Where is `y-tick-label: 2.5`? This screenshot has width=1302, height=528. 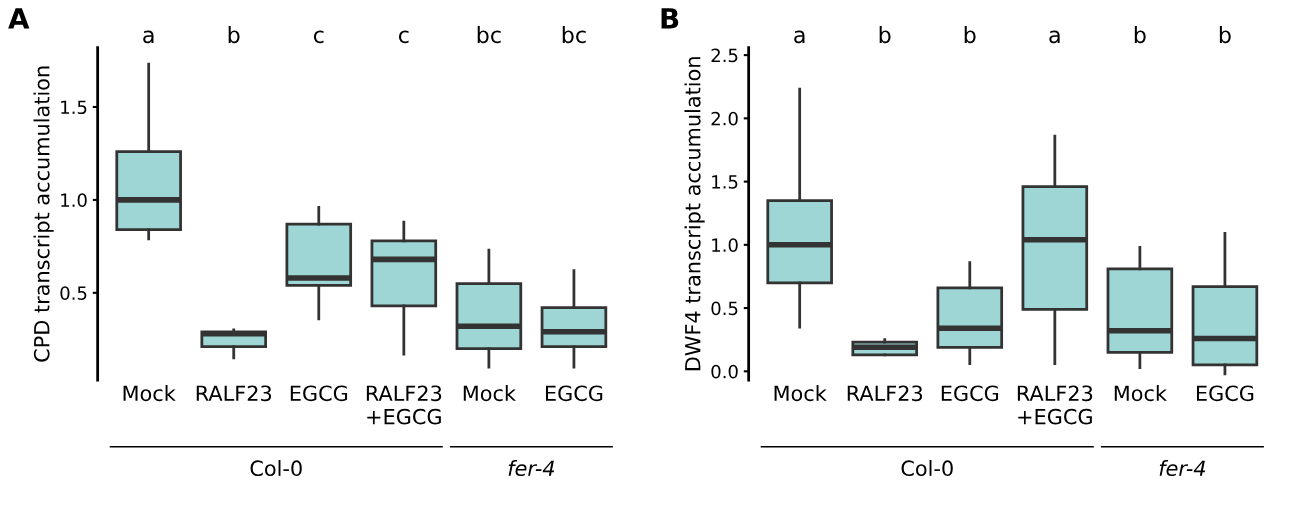
y-tick-label: 2.5 is located at coordinates (724, 55).